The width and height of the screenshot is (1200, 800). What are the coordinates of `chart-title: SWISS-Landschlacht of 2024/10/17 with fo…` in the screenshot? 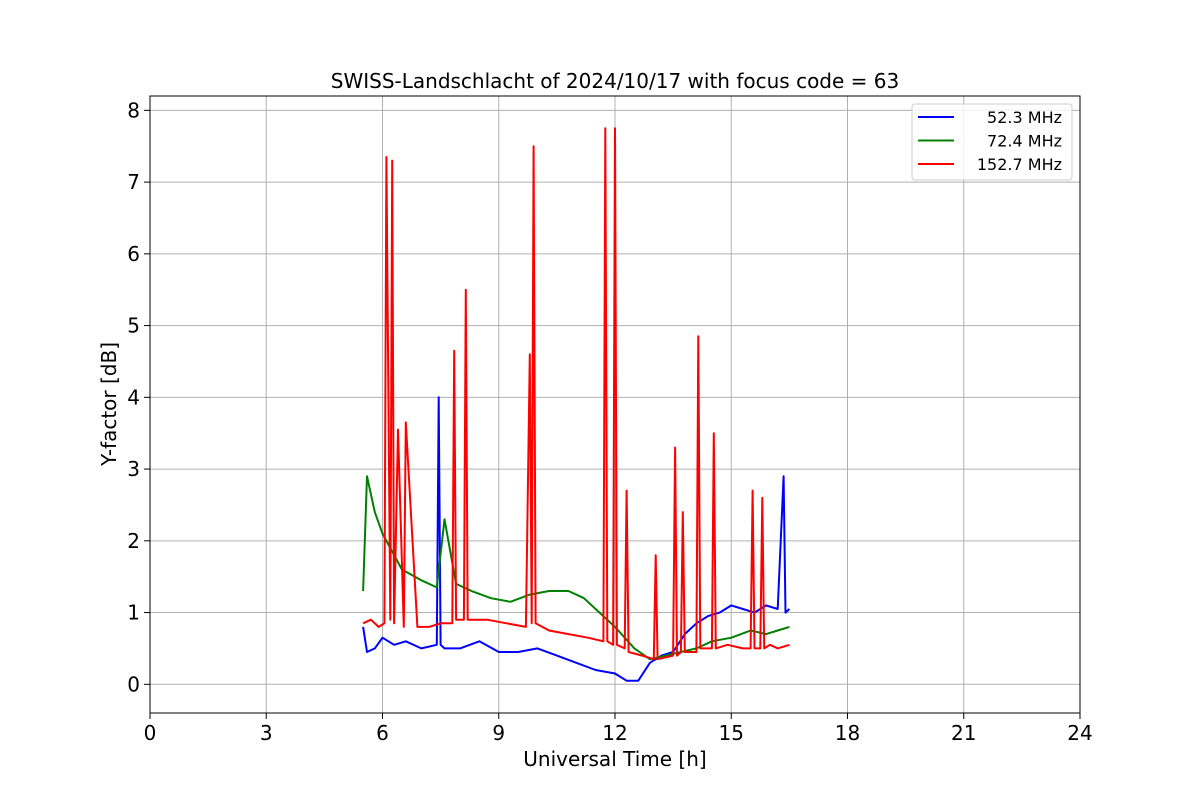 It's located at (615, 81).